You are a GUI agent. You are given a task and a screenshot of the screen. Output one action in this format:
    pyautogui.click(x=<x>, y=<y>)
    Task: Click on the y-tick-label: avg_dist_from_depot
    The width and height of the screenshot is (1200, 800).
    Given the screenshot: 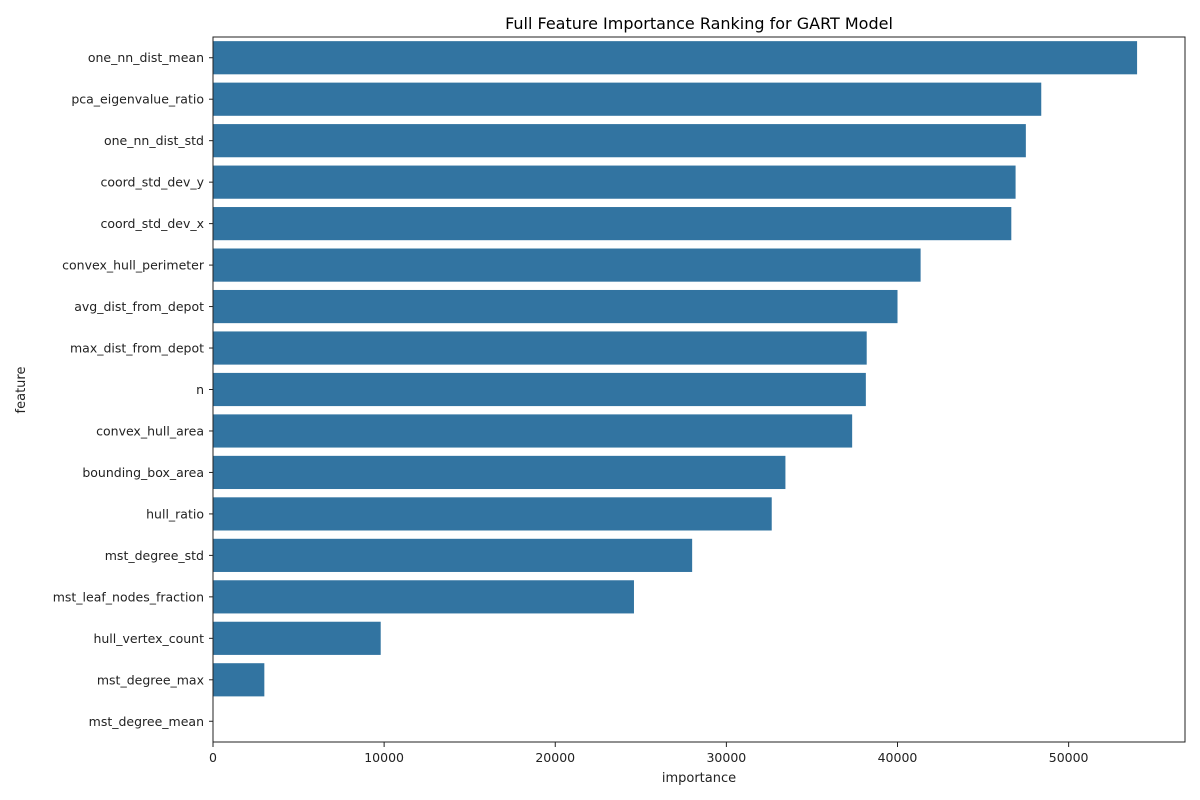 What is the action you would take?
    pyautogui.click(x=139, y=306)
    